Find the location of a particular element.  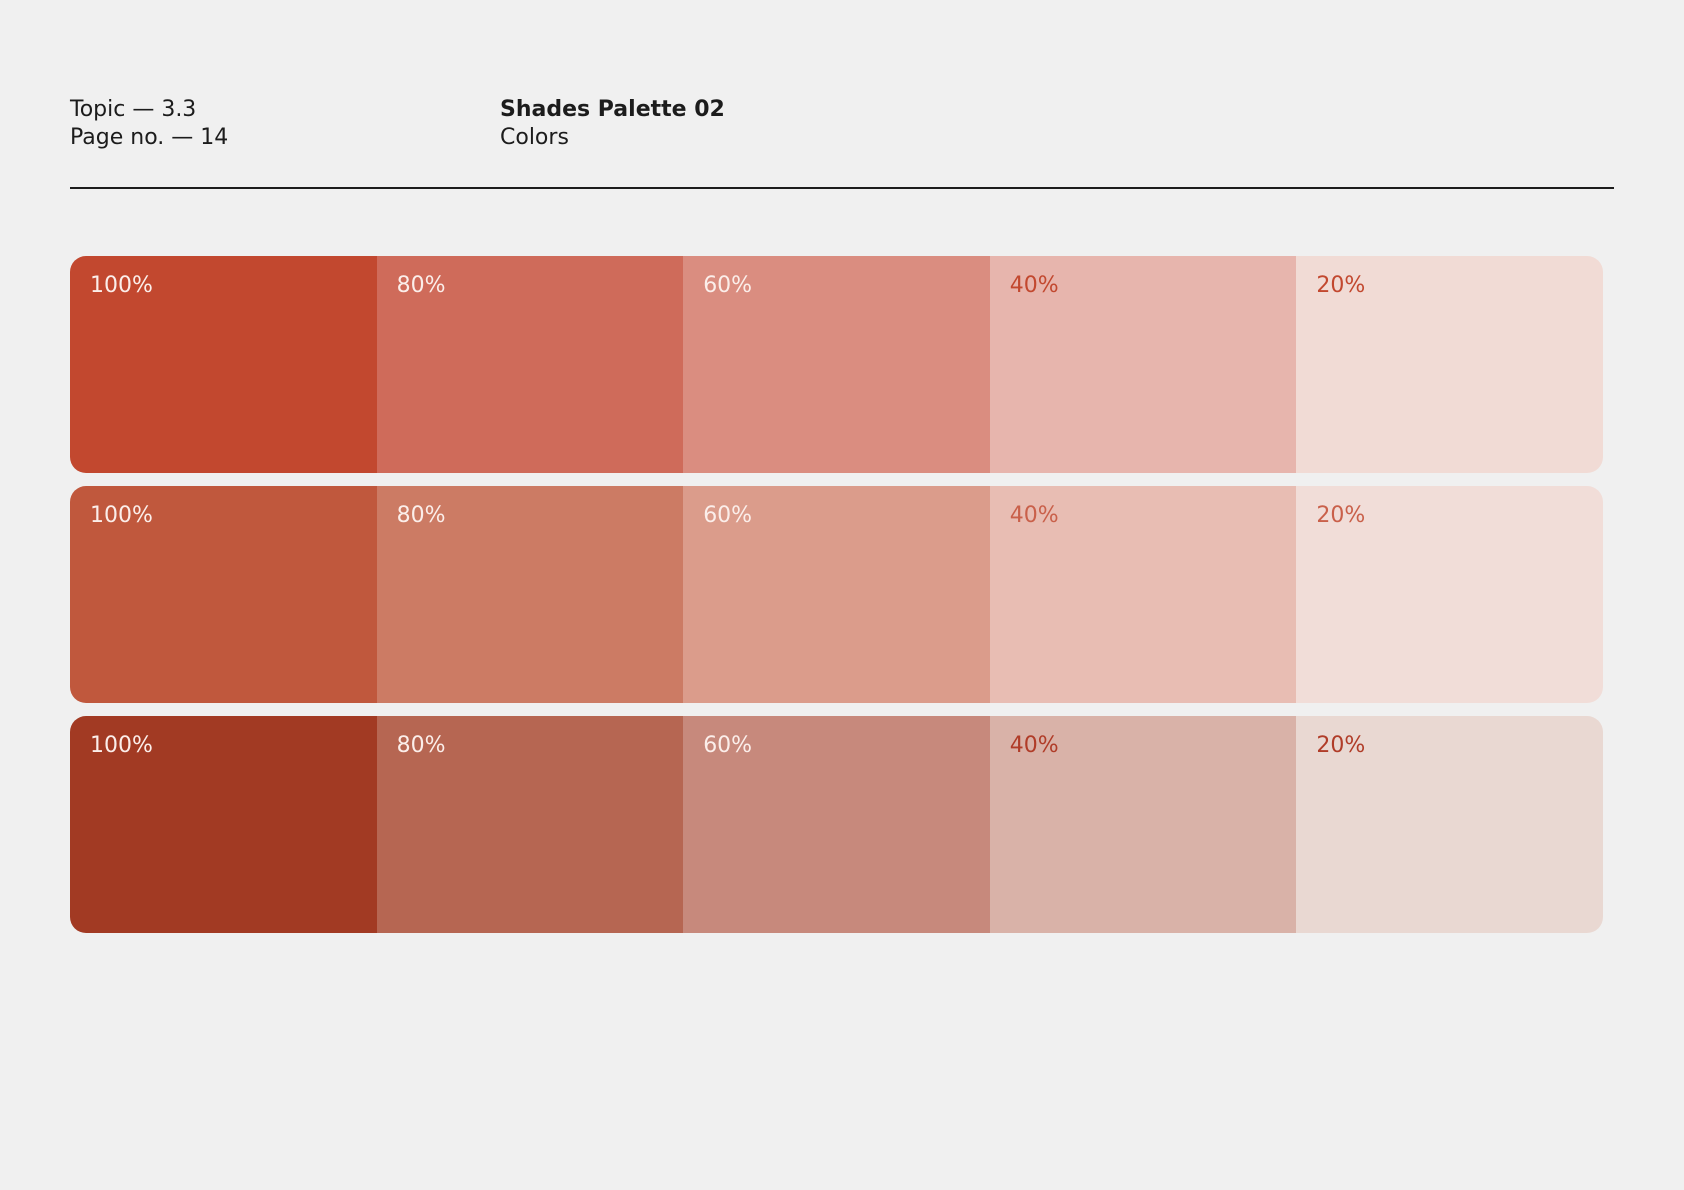

divider is located at coordinates (842, 188).